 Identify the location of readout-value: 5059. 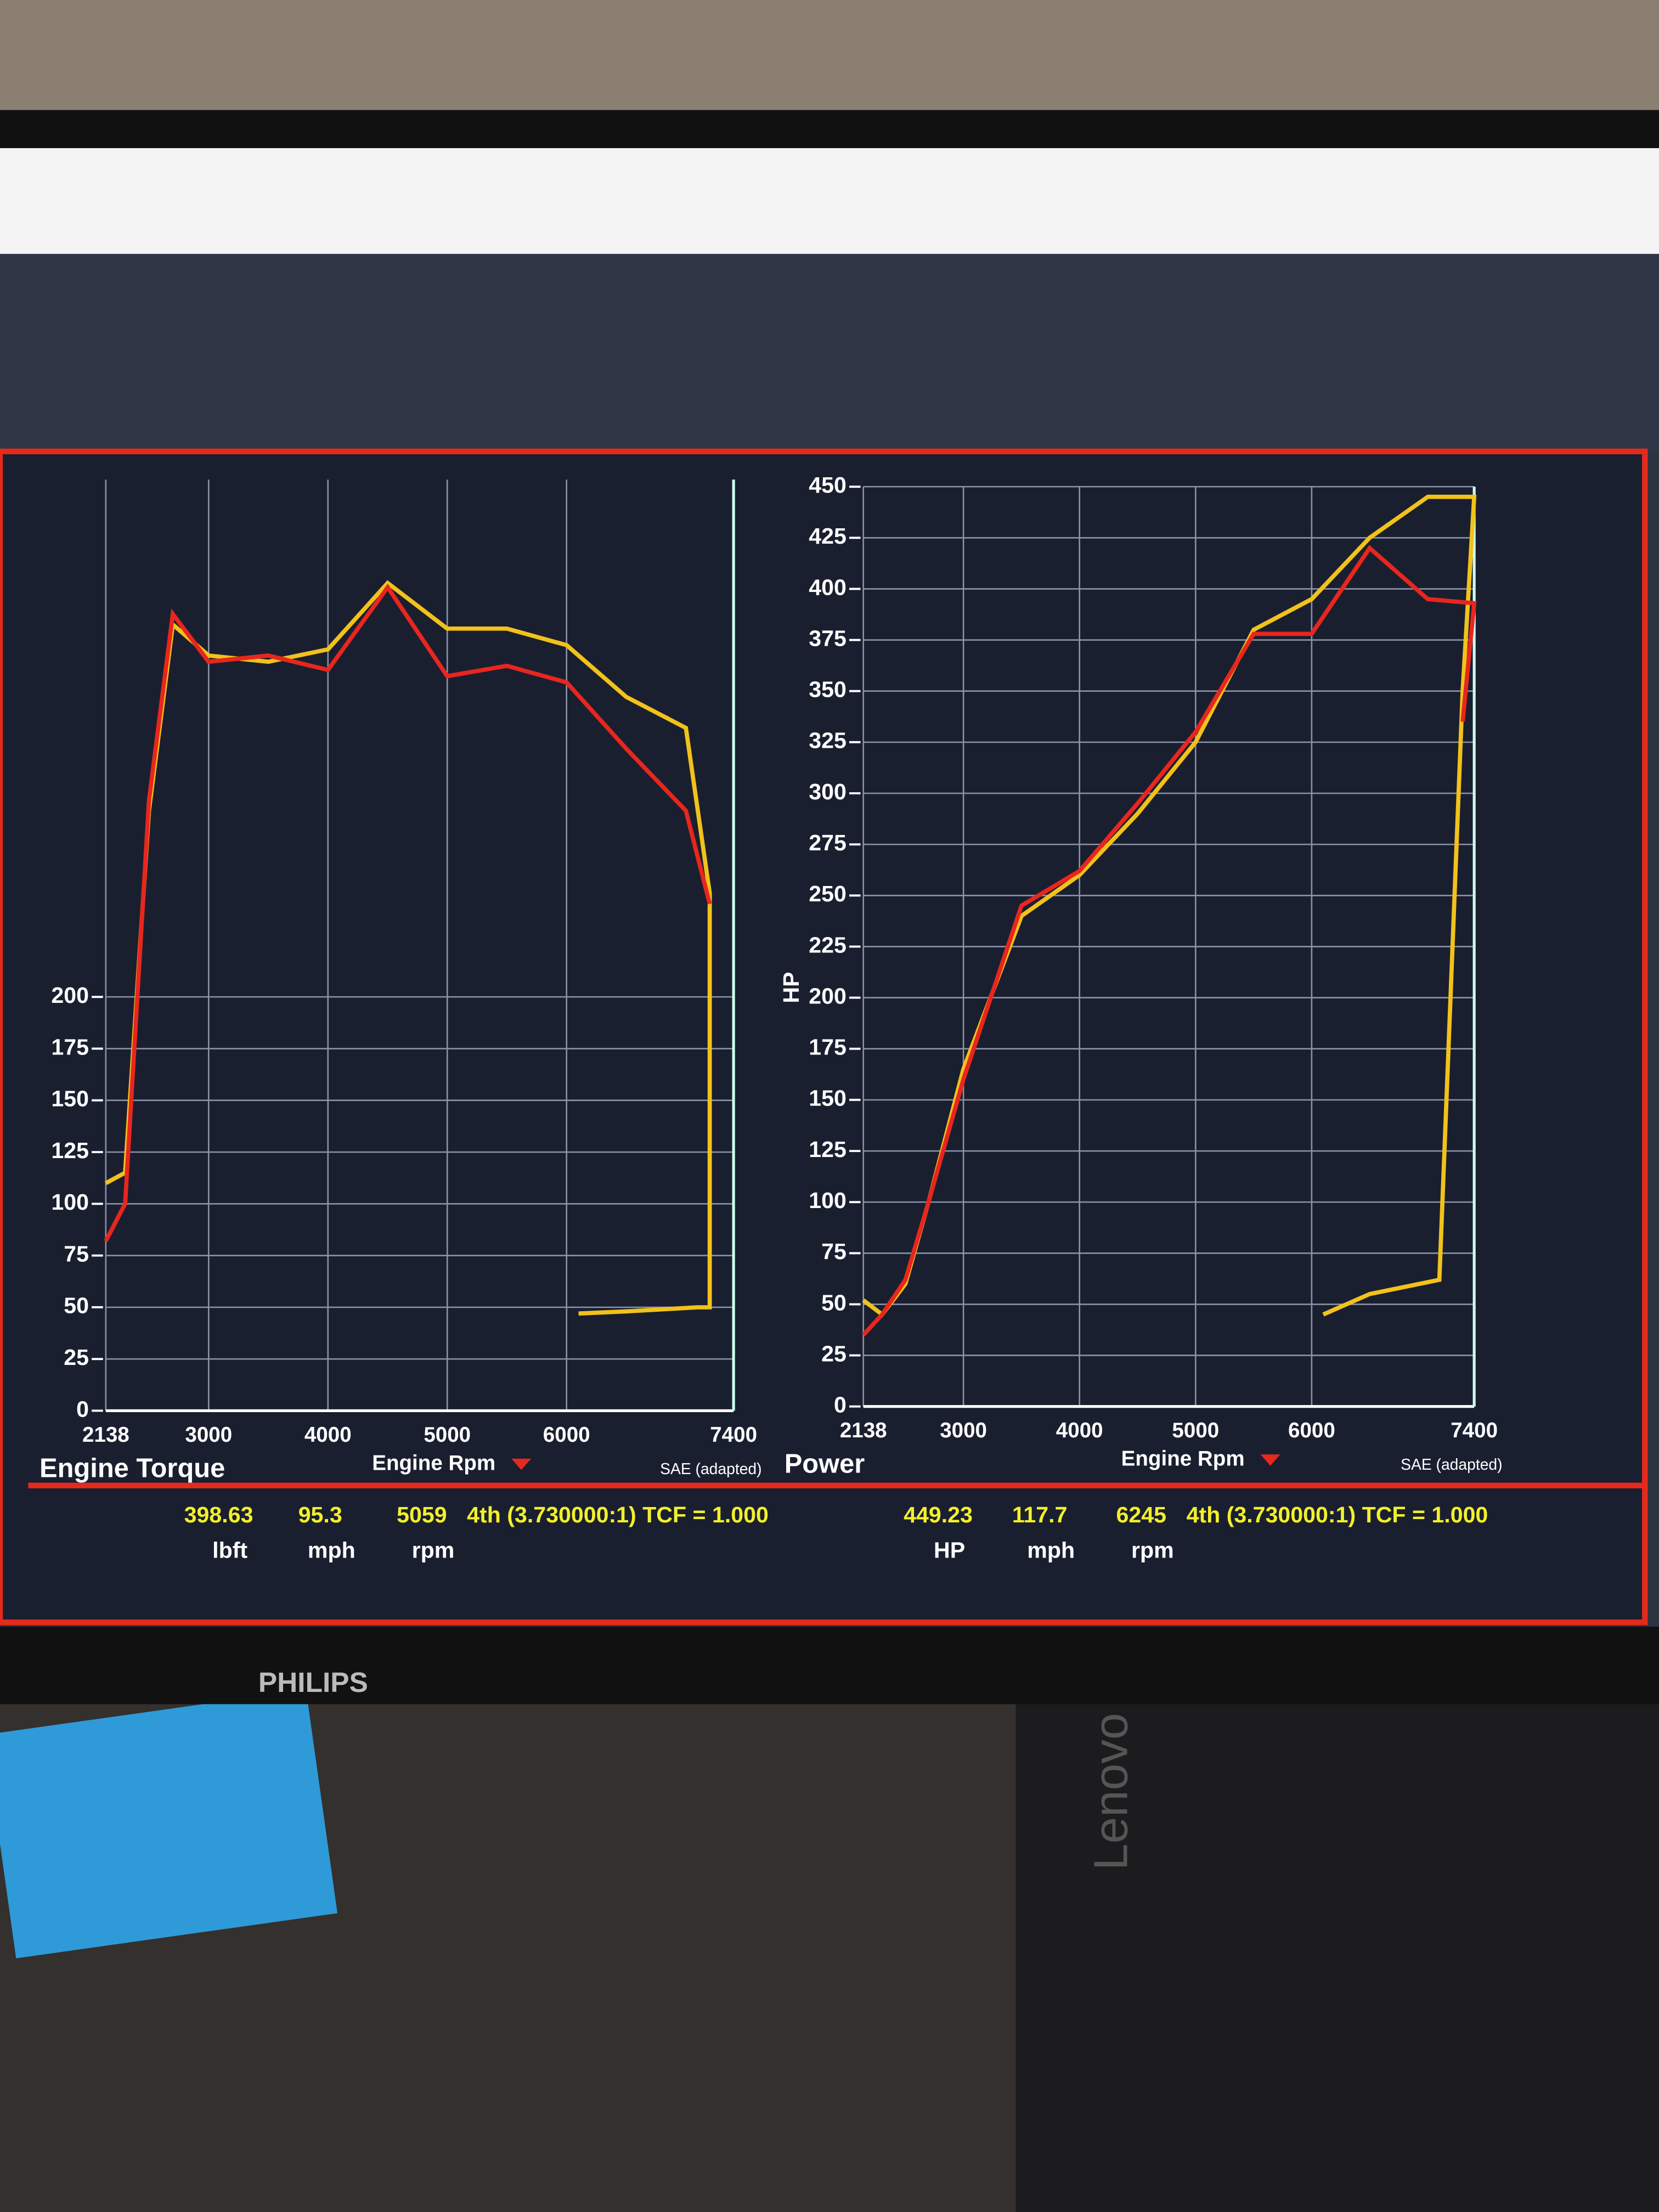
(422, 1514).